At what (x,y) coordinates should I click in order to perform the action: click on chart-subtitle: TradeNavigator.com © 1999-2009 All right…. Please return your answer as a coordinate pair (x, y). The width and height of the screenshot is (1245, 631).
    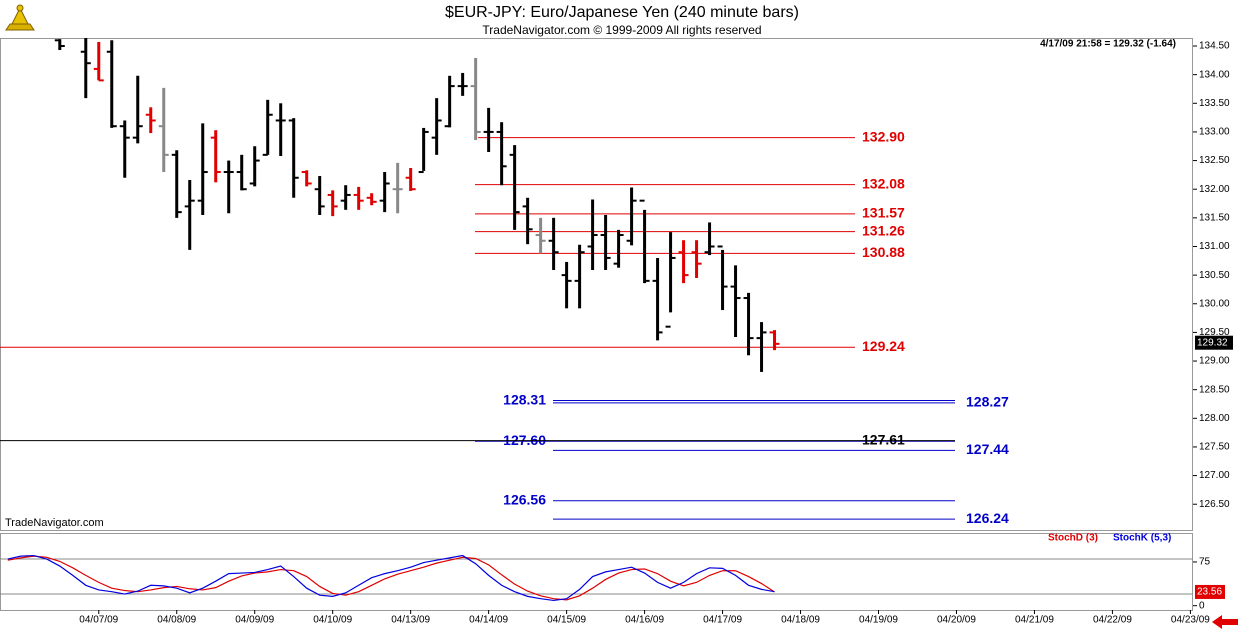
    Looking at the image, I should click on (621, 30).